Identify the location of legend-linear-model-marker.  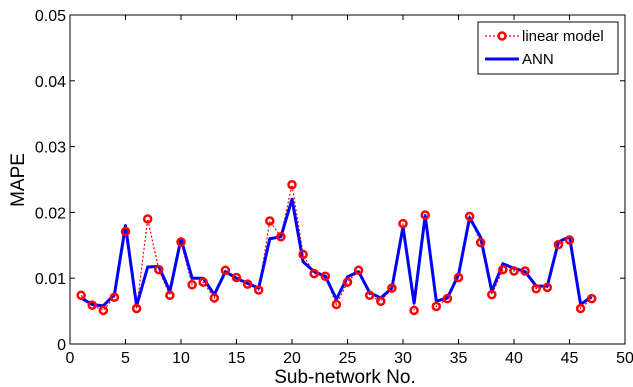
(502, 36).